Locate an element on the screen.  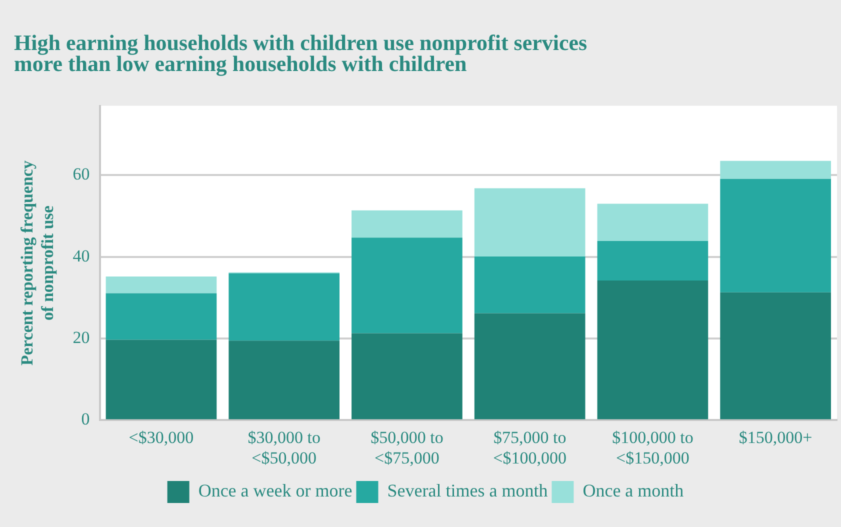
y-tick-label: 40 is located at coordinates (81, 256).